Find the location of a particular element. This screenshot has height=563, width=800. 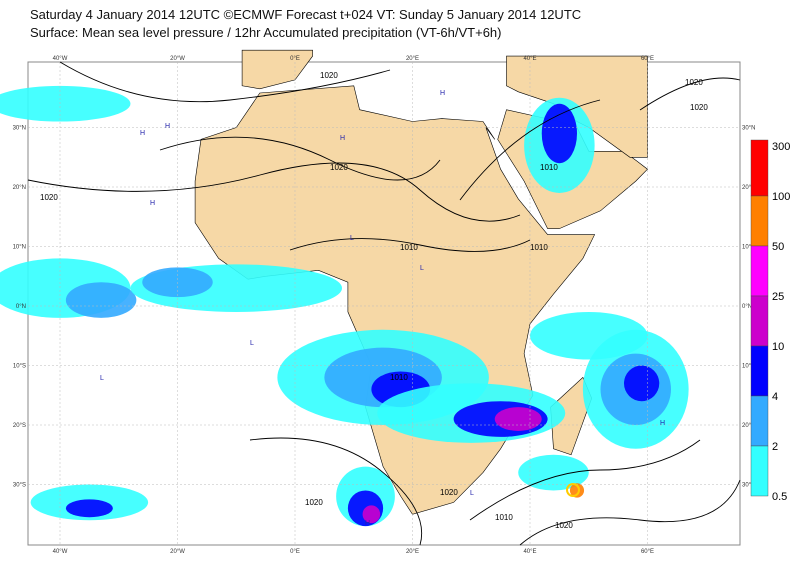

colorbar-label: 100 is located at coordinates (781, 197).